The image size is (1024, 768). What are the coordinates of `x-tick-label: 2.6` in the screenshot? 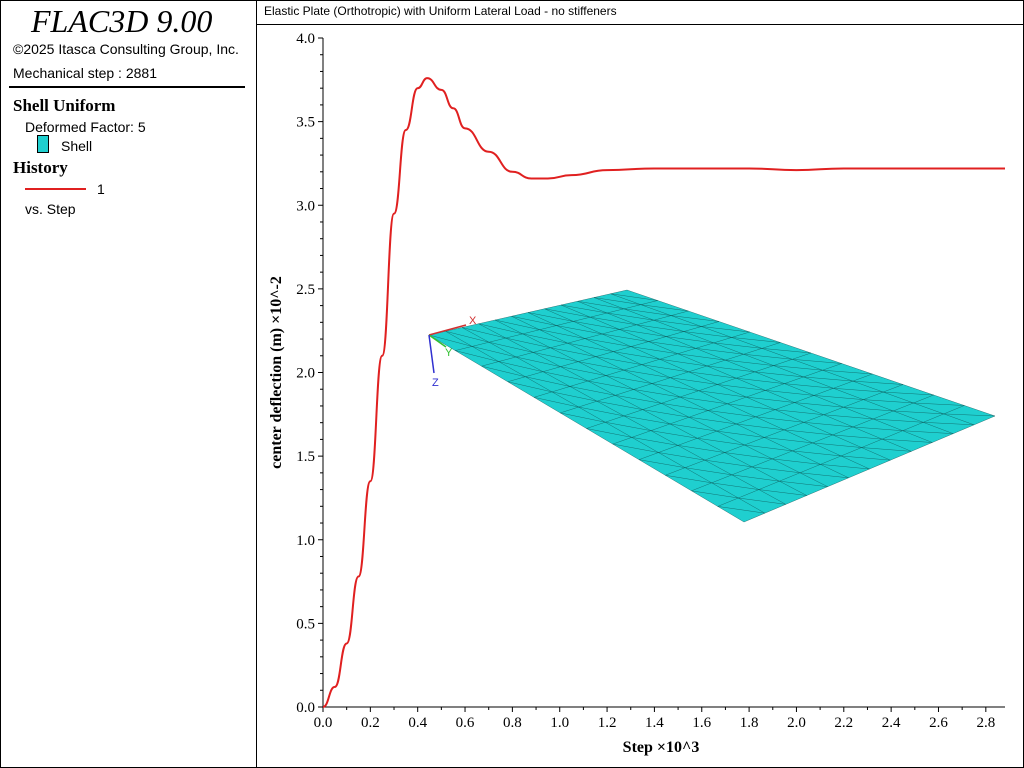 It's located at (938, 723).